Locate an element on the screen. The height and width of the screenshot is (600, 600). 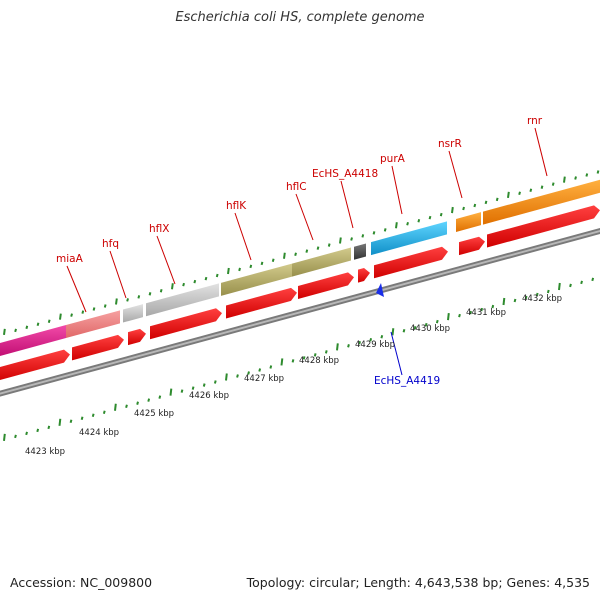
gene-label-hflX: hflX is located at coordinates (159, 229).